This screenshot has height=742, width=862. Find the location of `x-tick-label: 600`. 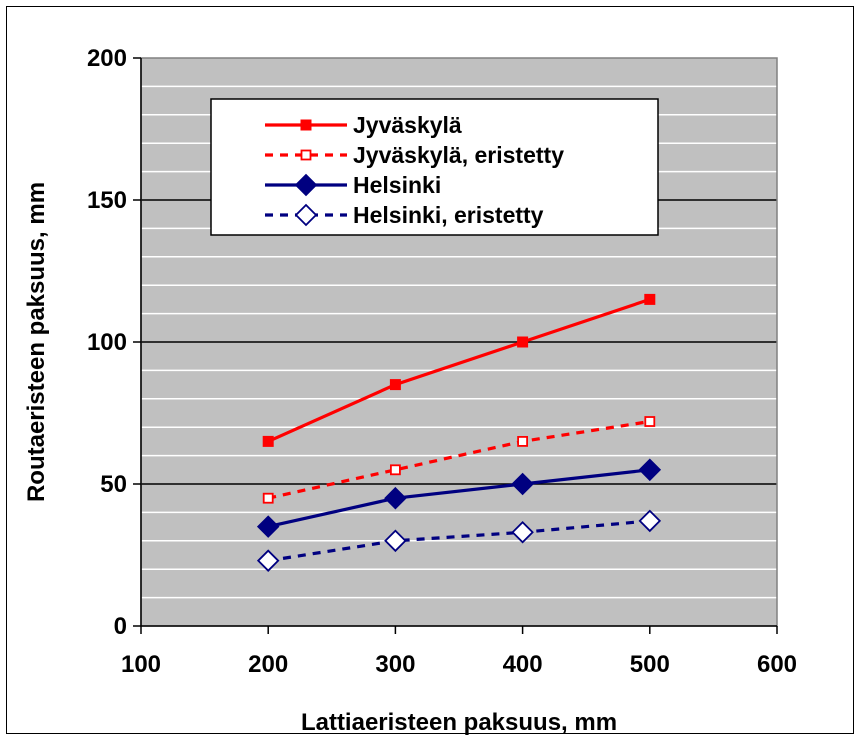

x-tick-label: 600 is located at coordinates (777, 664).